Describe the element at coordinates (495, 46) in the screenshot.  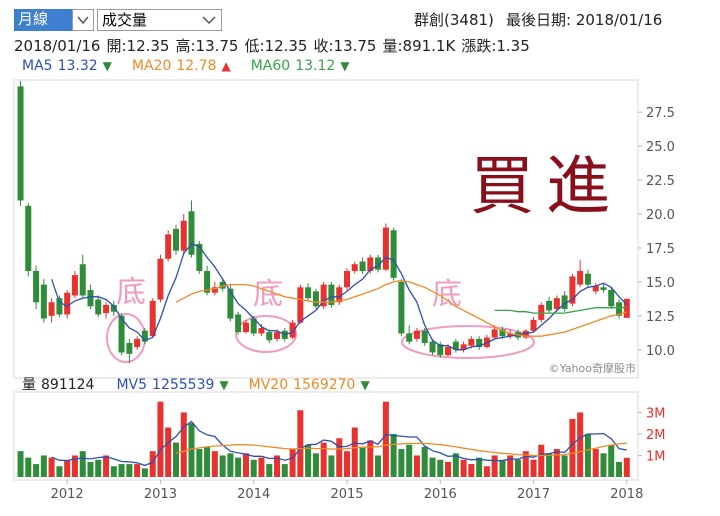
I see `info-item: 漲跌:1.35` at that location.